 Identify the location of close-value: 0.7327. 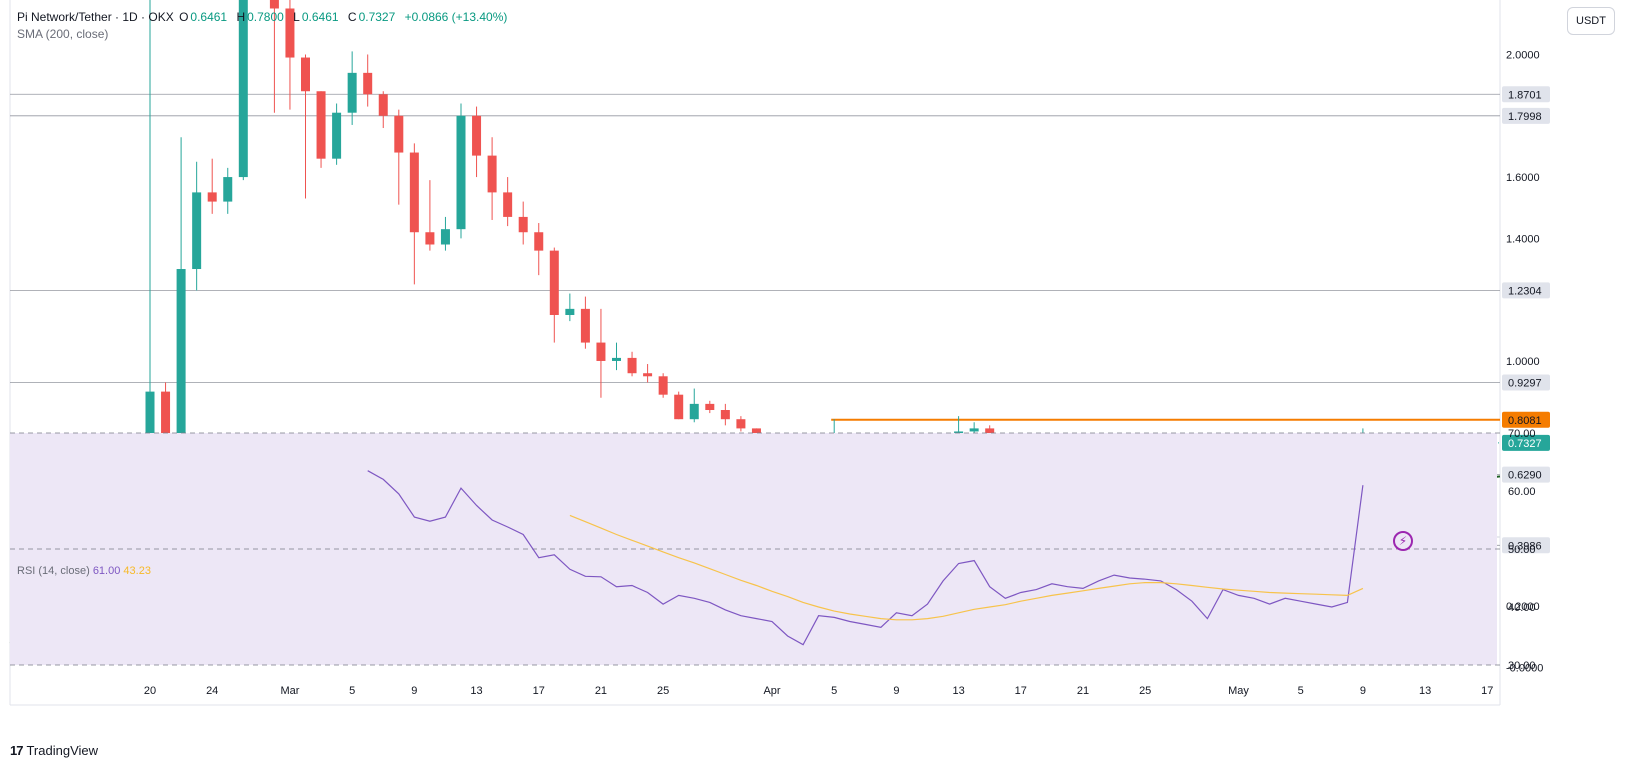
(377, 17).